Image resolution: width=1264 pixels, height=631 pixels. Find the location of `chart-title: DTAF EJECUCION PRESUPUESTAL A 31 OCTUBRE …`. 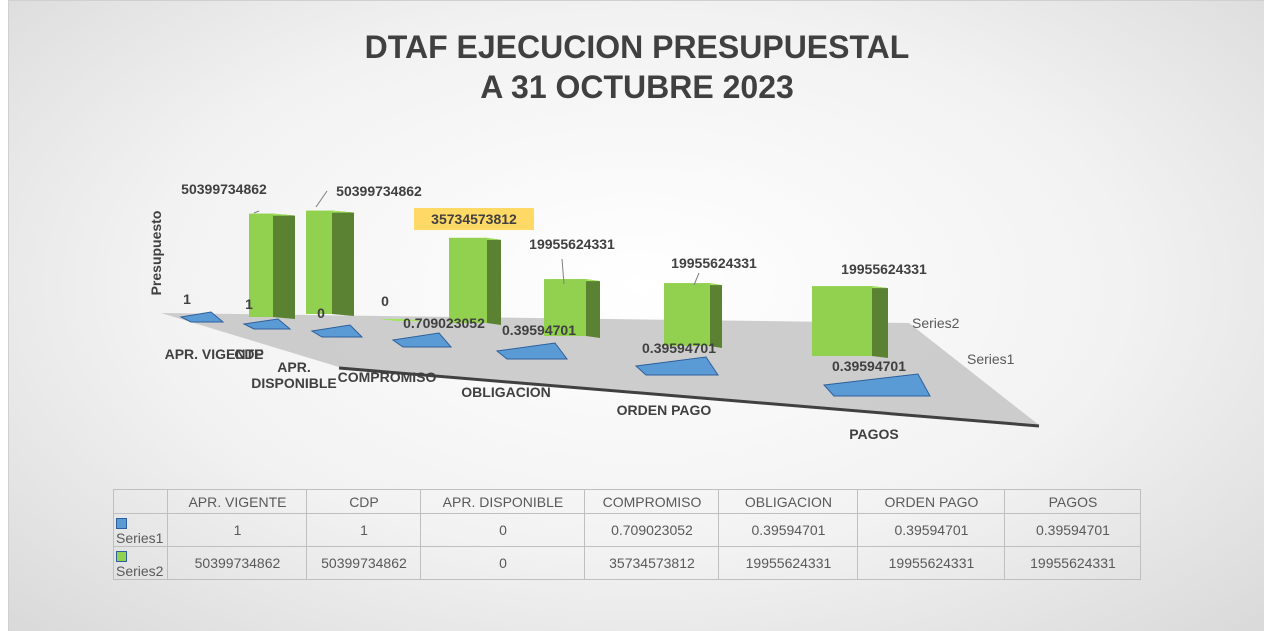

chart-title: DTAF EJECUCION PRESUPUESTAL A 31 OCTUBRE … is located at coordinates (636, 67).